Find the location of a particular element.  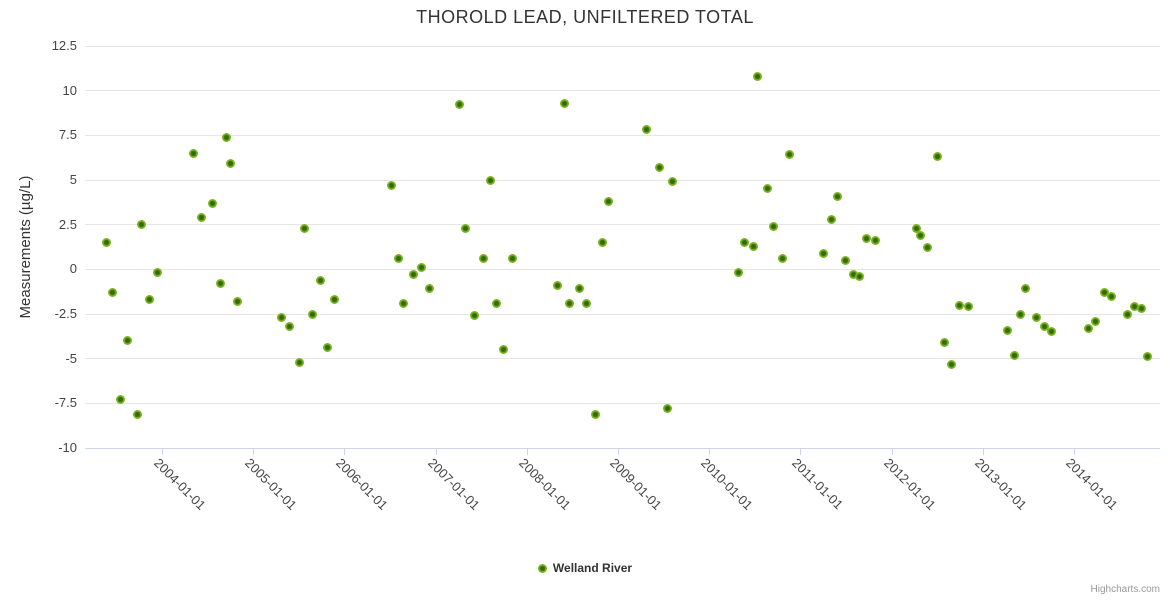

highcharts-credit-link: Highcharts.com is located at coordinates (1125, 589).